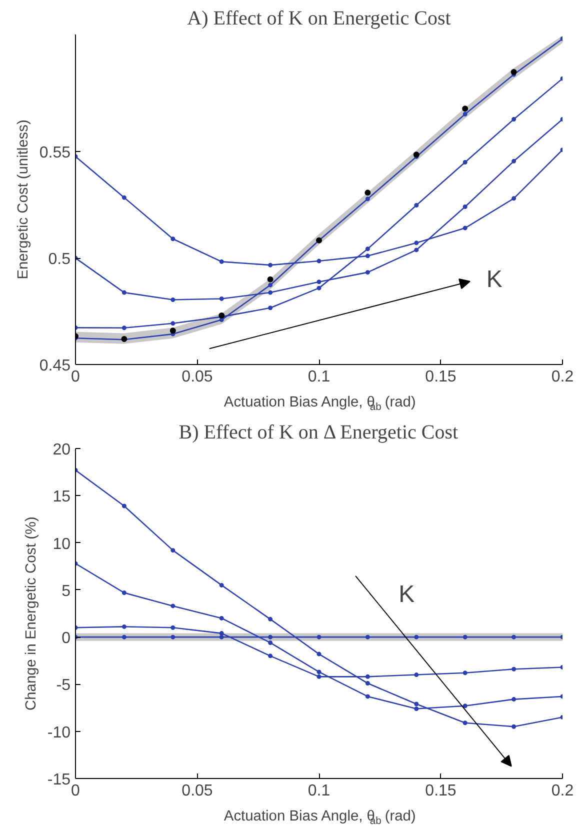  Describe the element at coordinates (55, 366) in the screenshot. I see `y-tick-label: 0.45` at that location.